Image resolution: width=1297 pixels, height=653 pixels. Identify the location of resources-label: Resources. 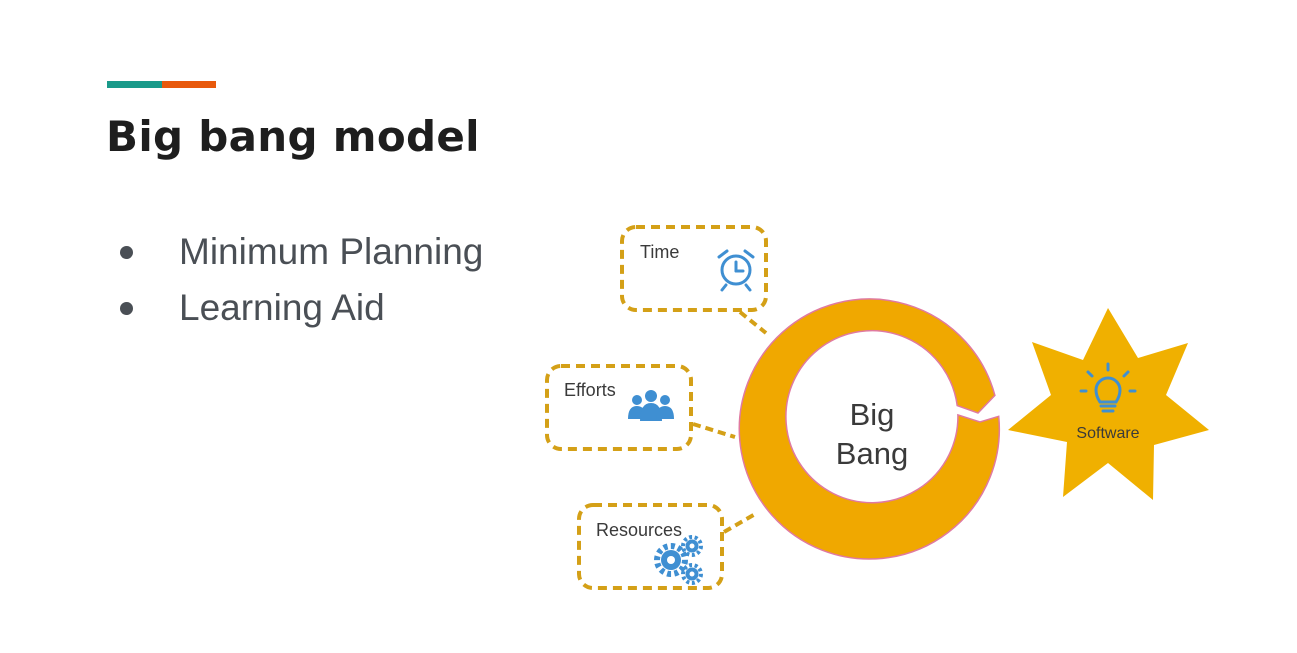
(639, 530).